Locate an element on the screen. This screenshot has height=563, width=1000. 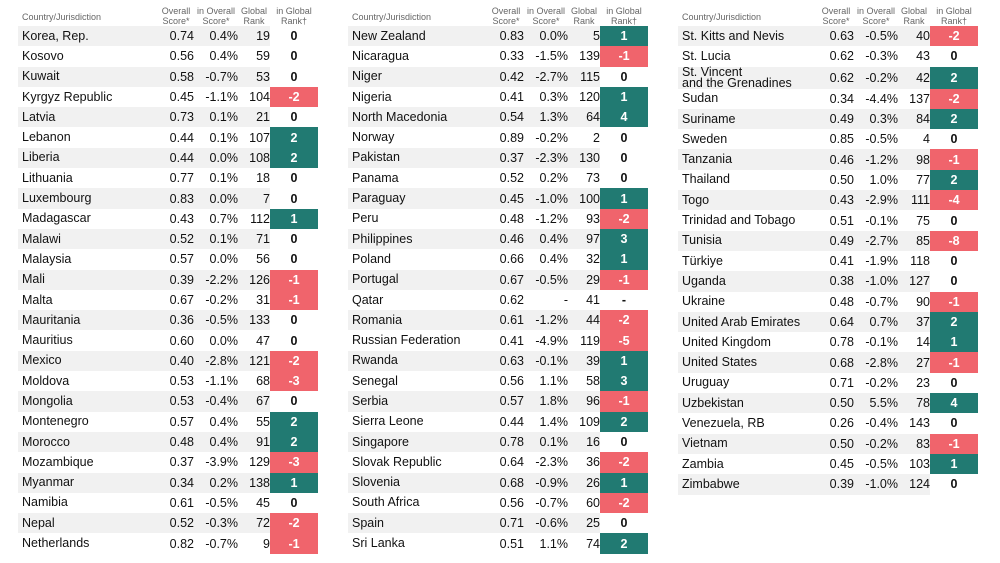
score-change: -1.1% is located at coordinates (221, 97).